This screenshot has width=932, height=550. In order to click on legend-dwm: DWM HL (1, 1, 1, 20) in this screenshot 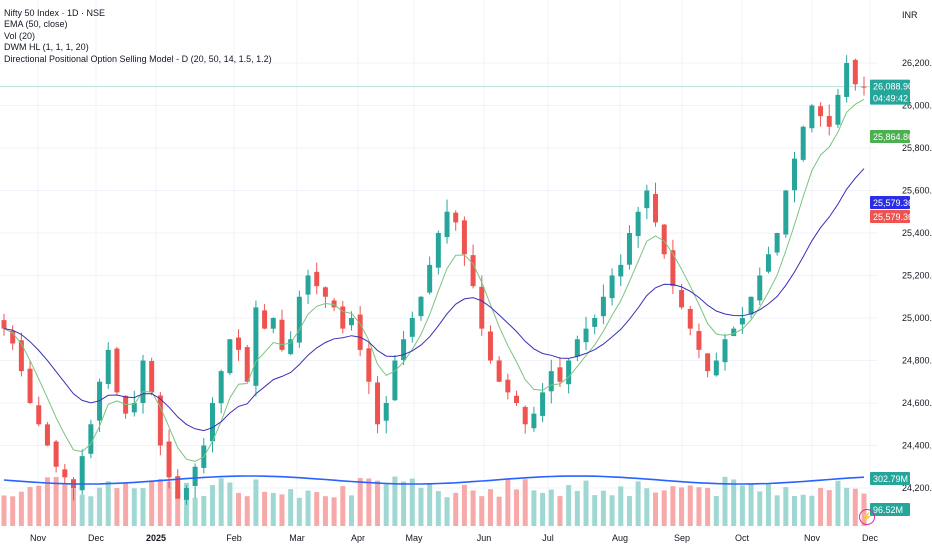, I will do `click(46, 47)`.